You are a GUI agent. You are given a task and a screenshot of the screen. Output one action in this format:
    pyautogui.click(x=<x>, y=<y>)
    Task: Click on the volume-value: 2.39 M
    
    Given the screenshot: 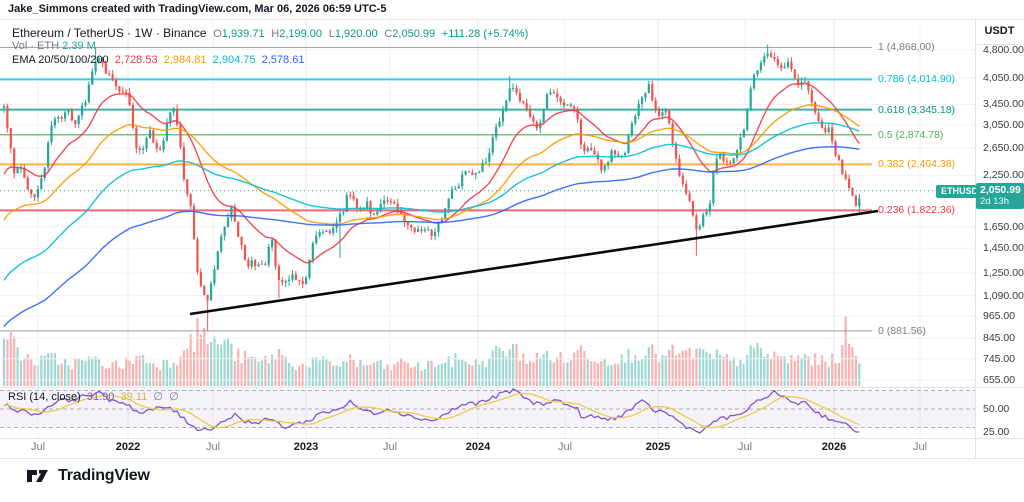 What is the action you would take?
    pyautogui.click(x=79, y=46)
    